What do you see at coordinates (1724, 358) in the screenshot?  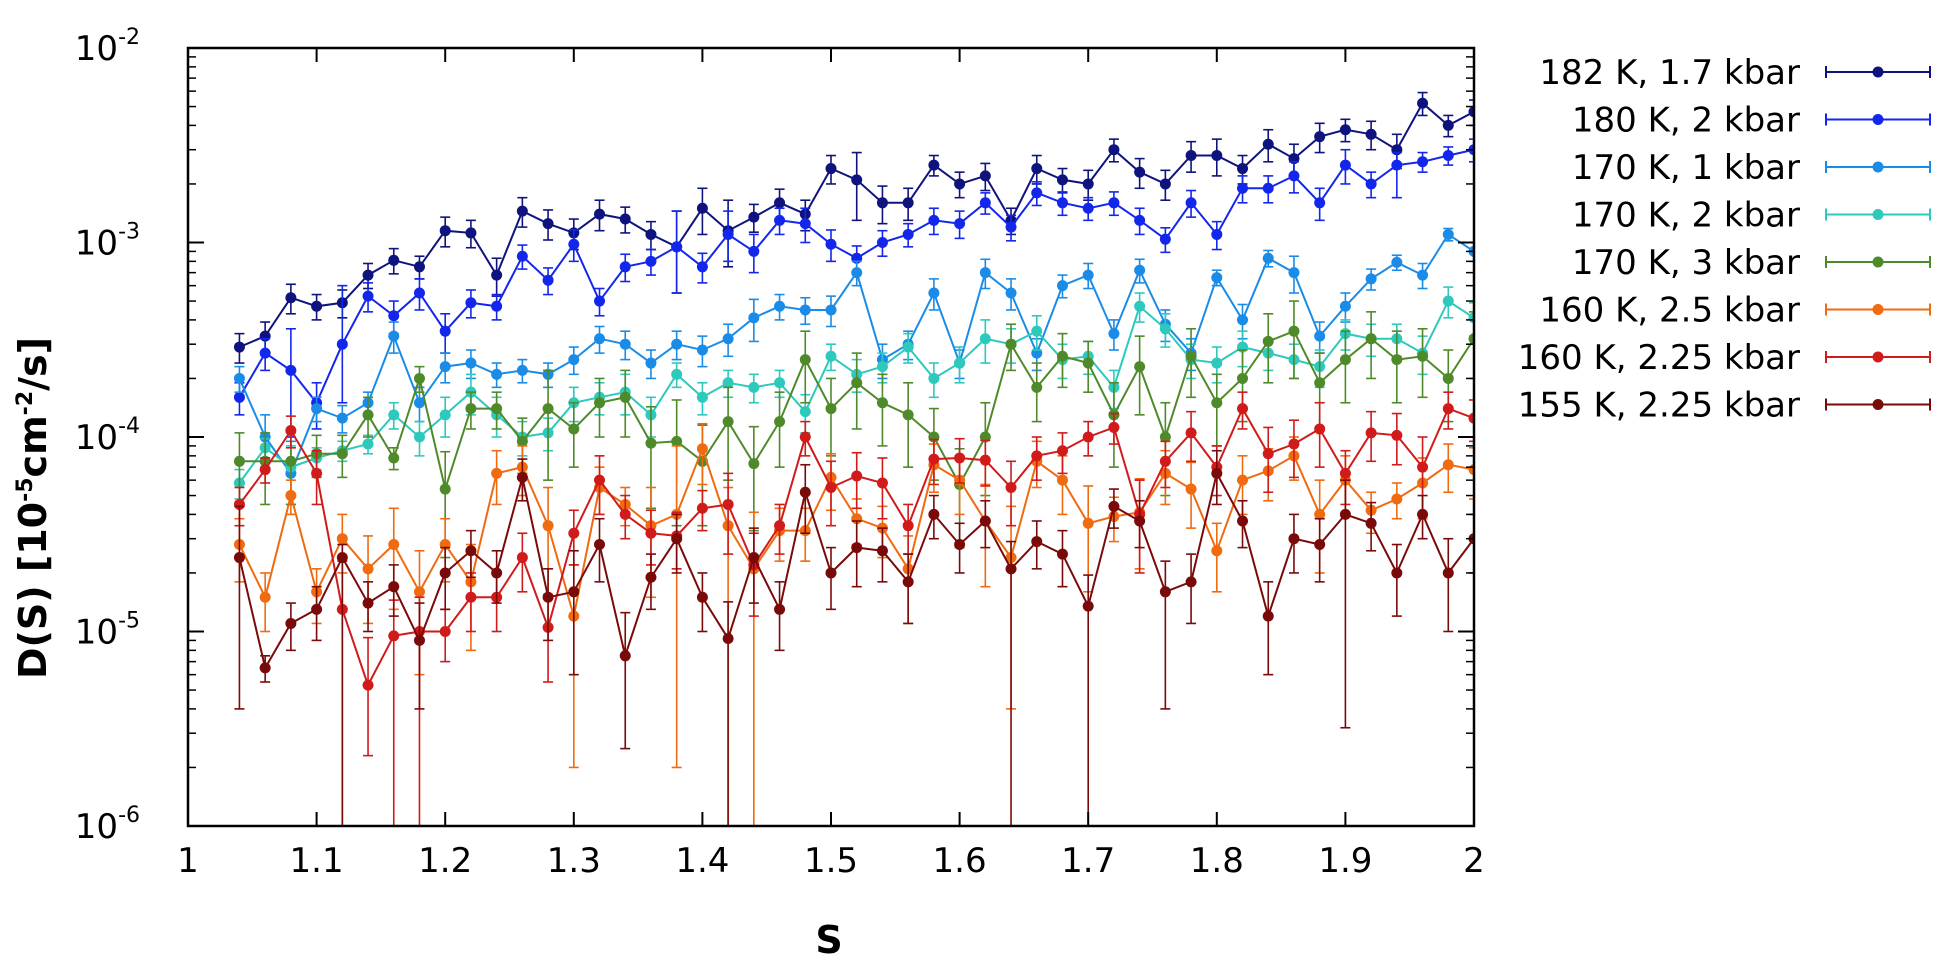 I see `legend-item: 160 K, 2.25 kbar` at bounding box center [1724, 358].